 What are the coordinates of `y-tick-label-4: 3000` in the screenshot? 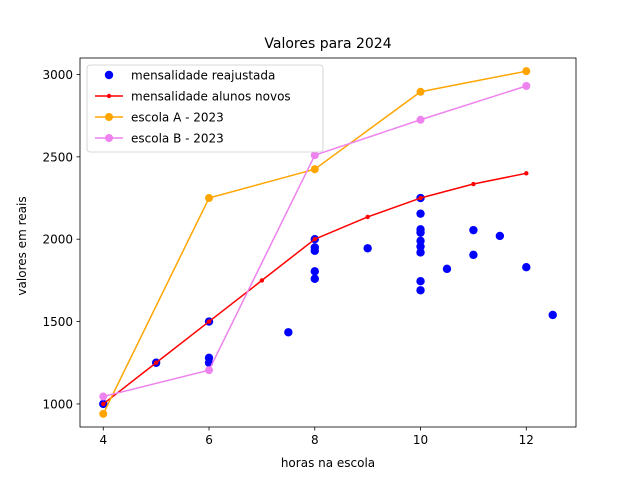 It's located at (57, 75).